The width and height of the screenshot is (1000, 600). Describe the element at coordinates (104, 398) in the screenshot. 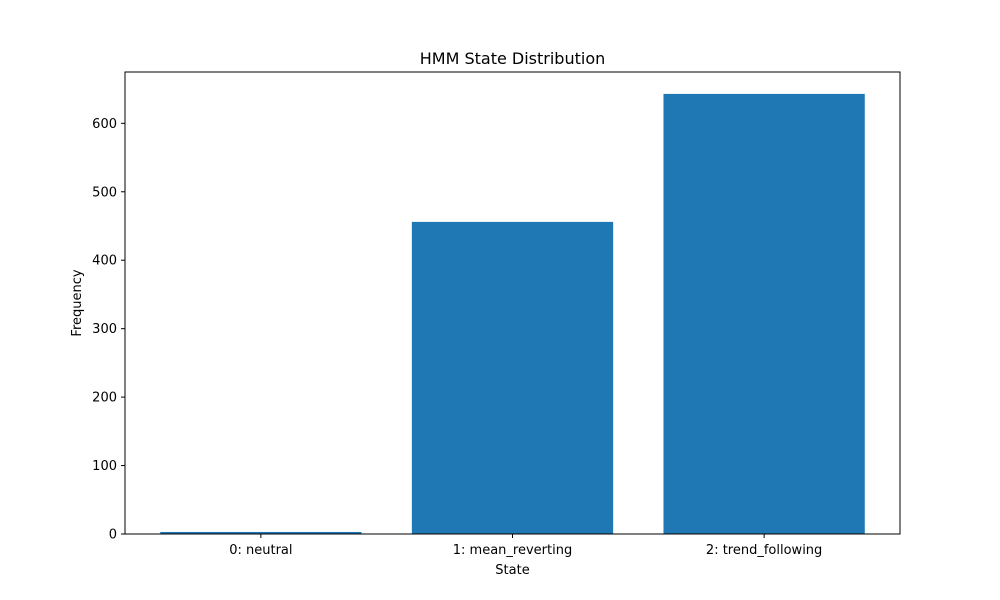

I see `y-tick-label: 200` at that location.